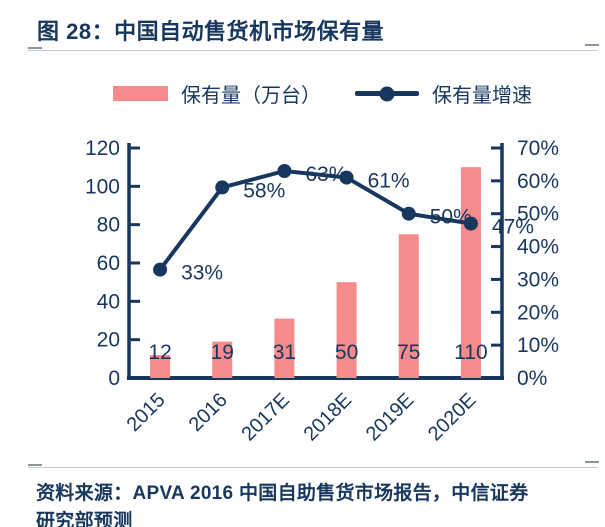 The width and height of the screenshot is (605, 527). I want to click on x-axis-category-label: 2015, so click(146, 412).